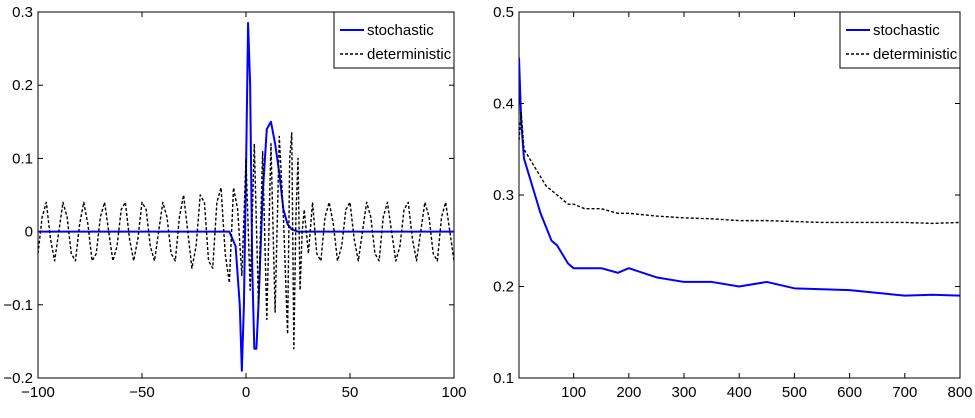 This screenshot has width=975, height=418. What do you see at coordinates (739, 168) in the screenshot?
I see `series-line-deterministic` at bounding box center [739, 168].